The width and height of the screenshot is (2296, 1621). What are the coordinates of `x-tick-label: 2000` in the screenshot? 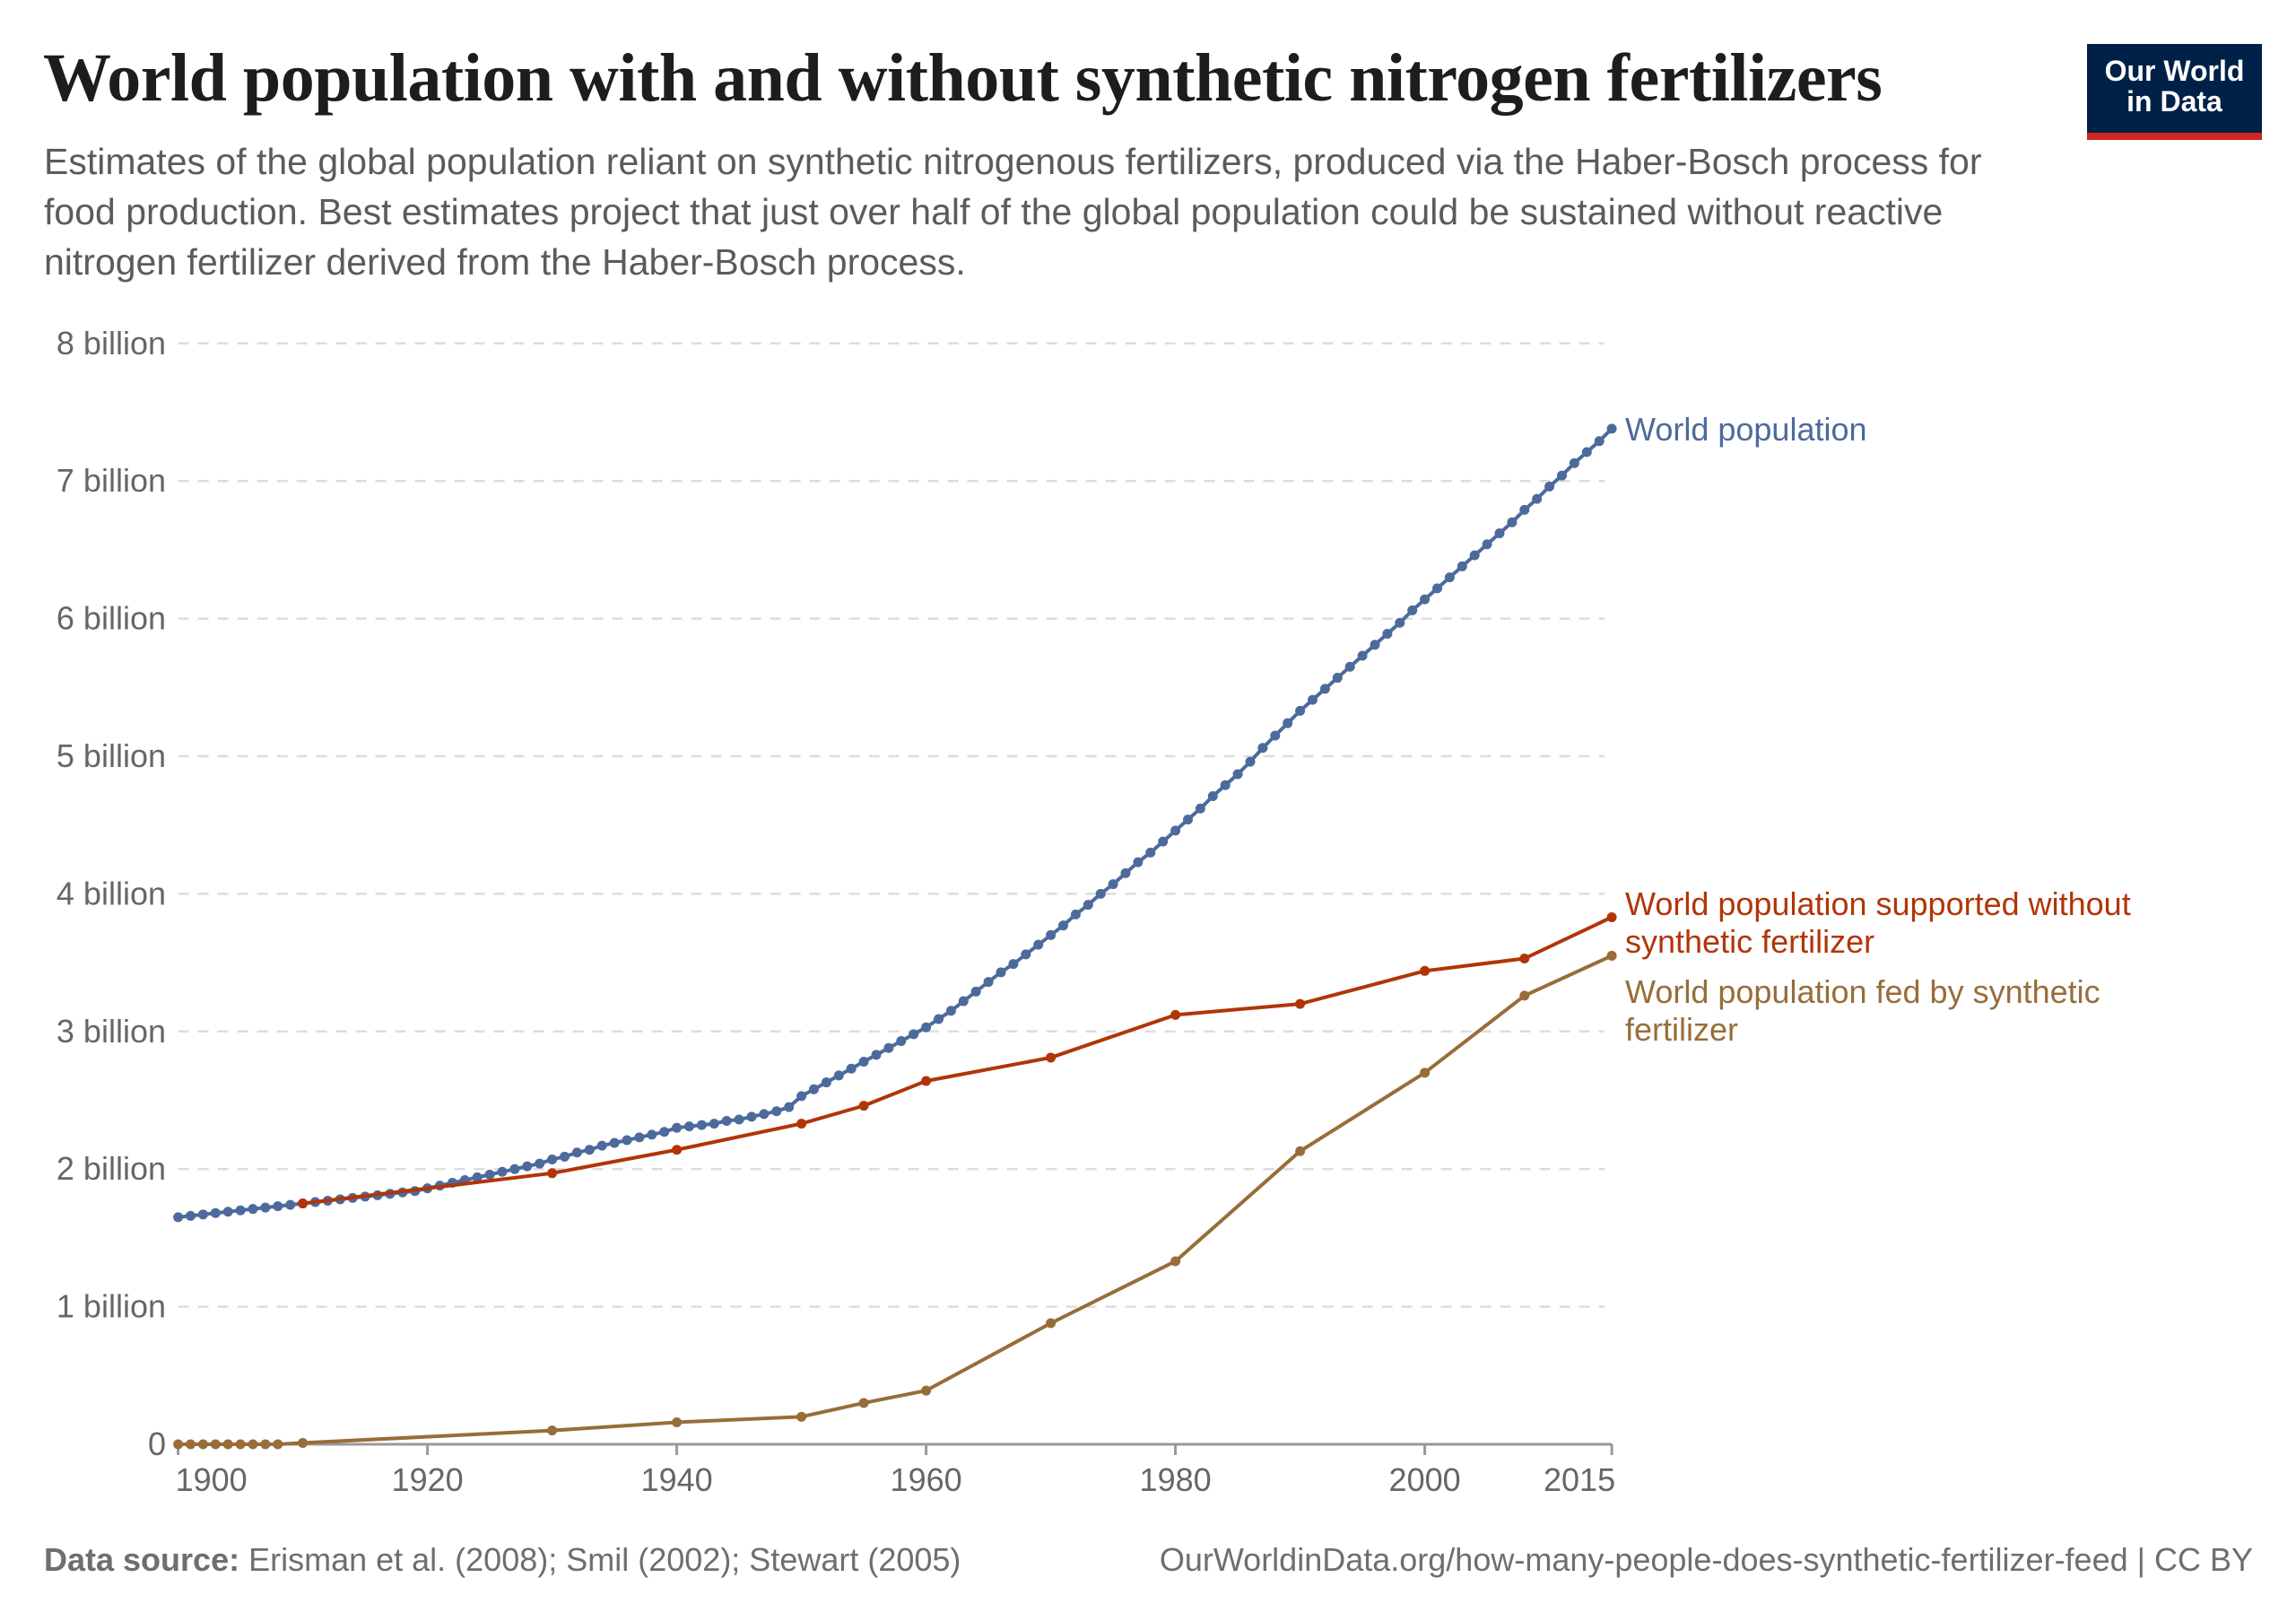 It's located at (1425, 1479).